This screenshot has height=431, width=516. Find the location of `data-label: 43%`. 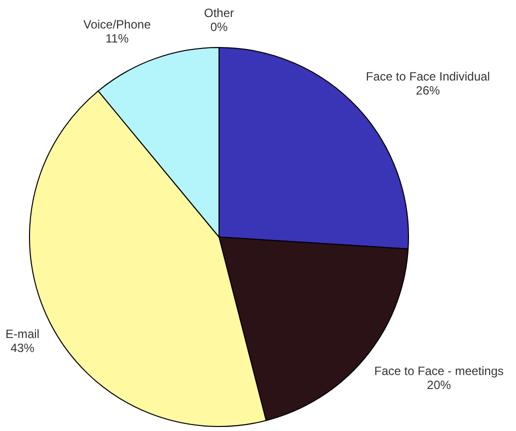

data-label: 43% is located at coordinates (22, 347).